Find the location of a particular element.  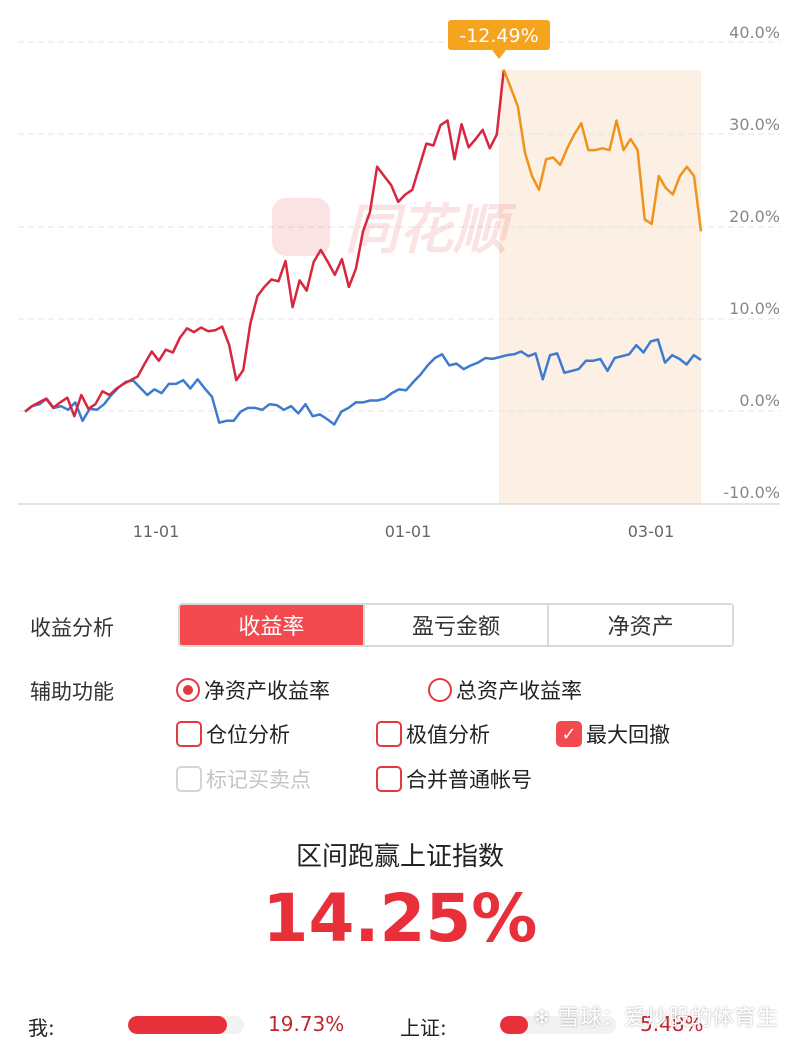

x-axis-ticks: 11-01 01-01 03-01 is located at coordinates (404, 531).